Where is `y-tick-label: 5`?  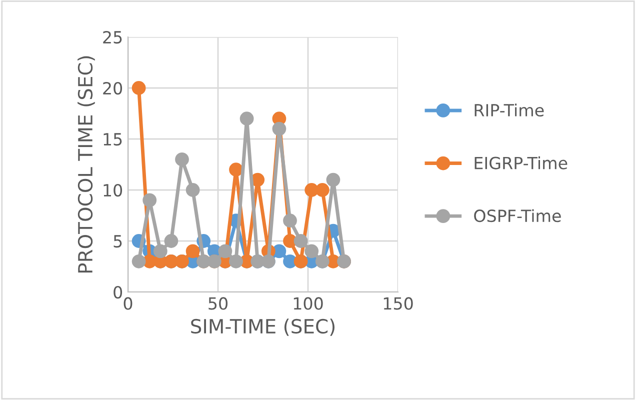 y-tick-label: 5 is located at coordinates (118, 241).